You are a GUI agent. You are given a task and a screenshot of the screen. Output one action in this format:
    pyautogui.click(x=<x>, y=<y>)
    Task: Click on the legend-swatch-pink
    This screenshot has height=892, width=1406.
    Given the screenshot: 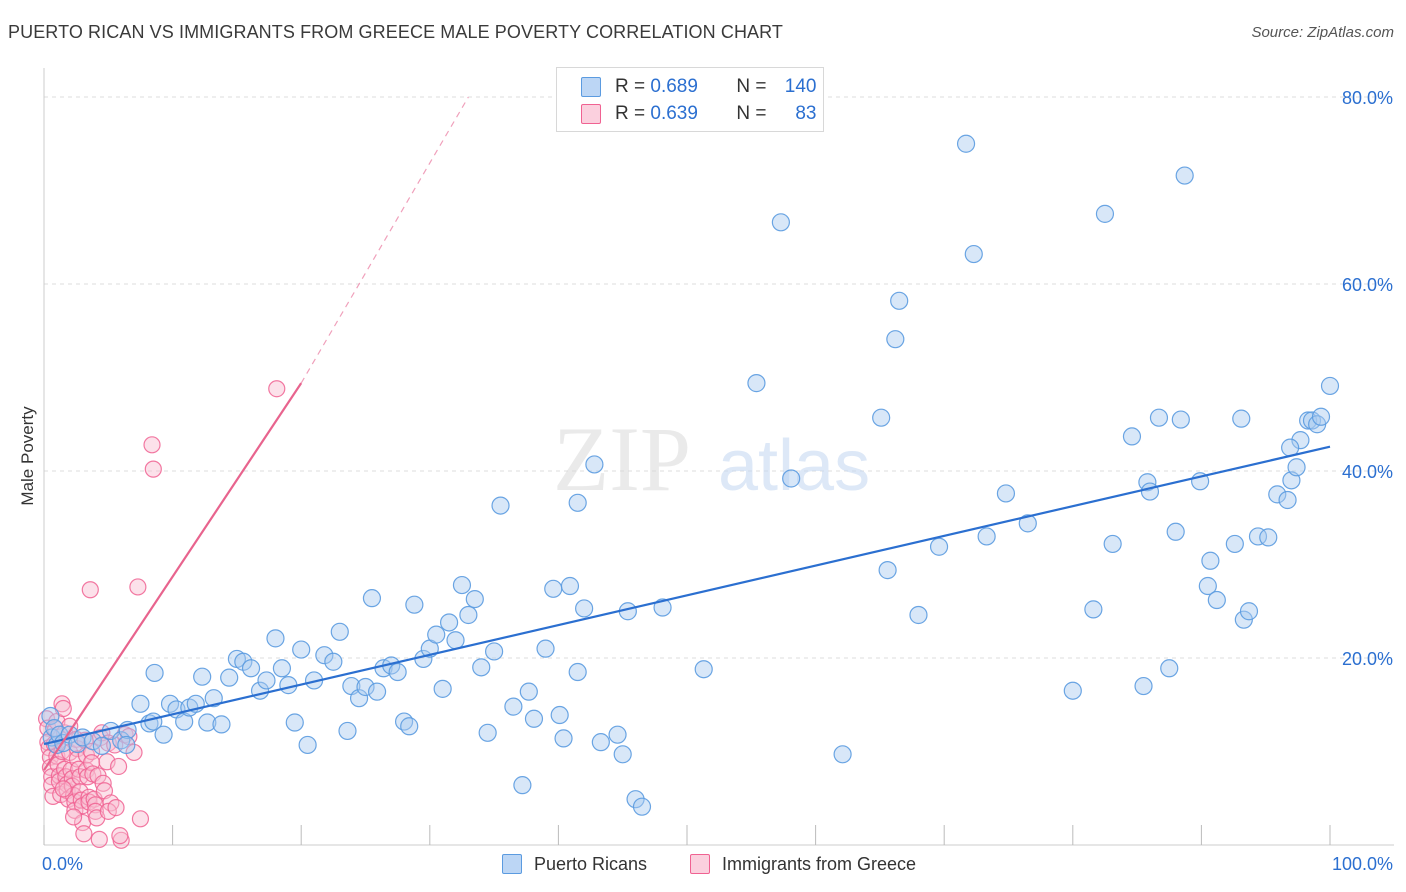 What is the action you would take?
    pyautogui.click(x=700, y=864)
    